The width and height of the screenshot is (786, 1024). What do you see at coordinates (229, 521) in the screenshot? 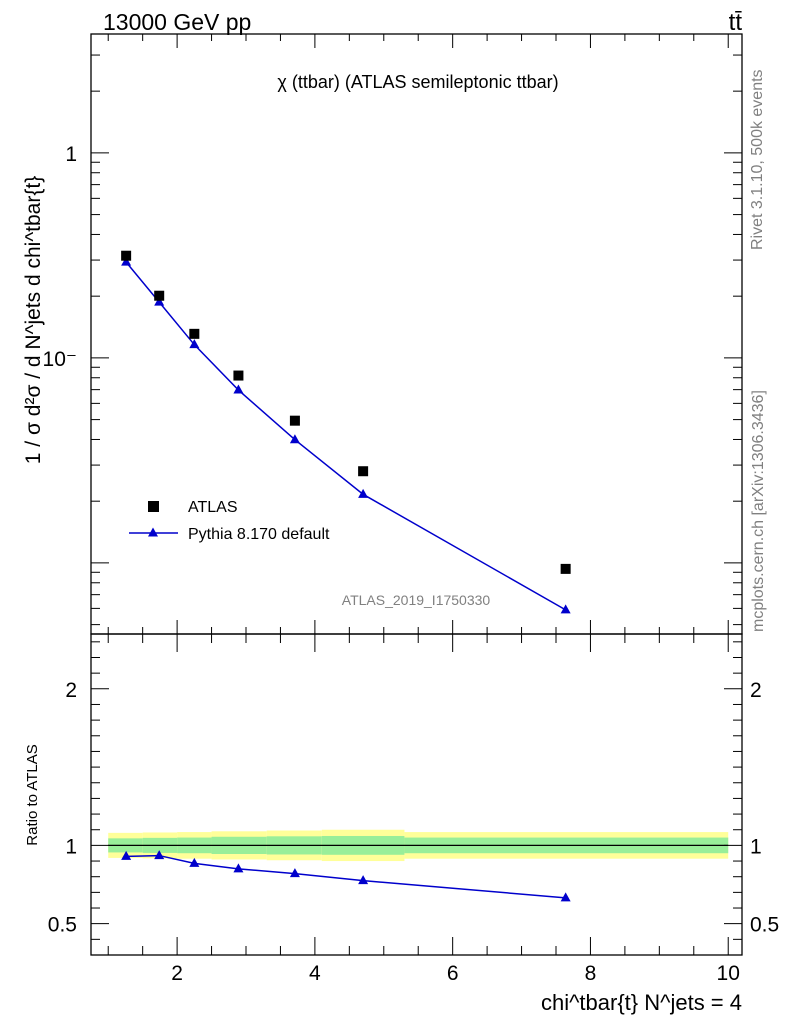
I see `legend: ATLAS Pythia 8.170 default` at bounding box center [229, 521].